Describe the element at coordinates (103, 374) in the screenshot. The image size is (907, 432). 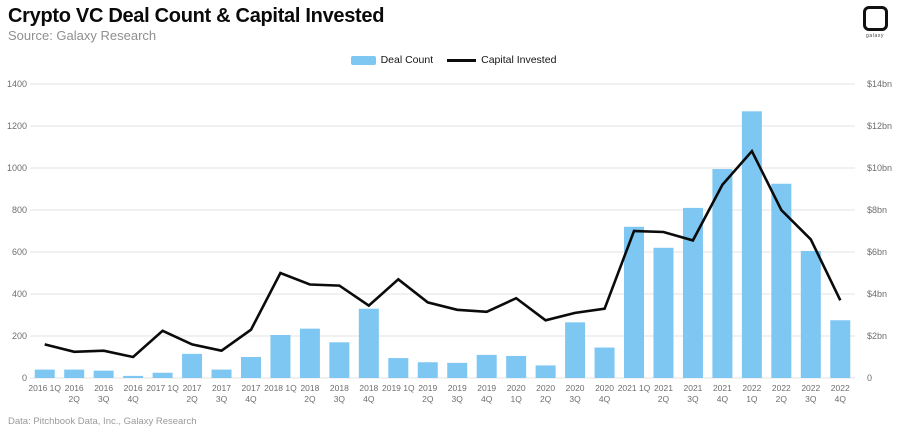
I see `bar-2016-3Q` at that location.